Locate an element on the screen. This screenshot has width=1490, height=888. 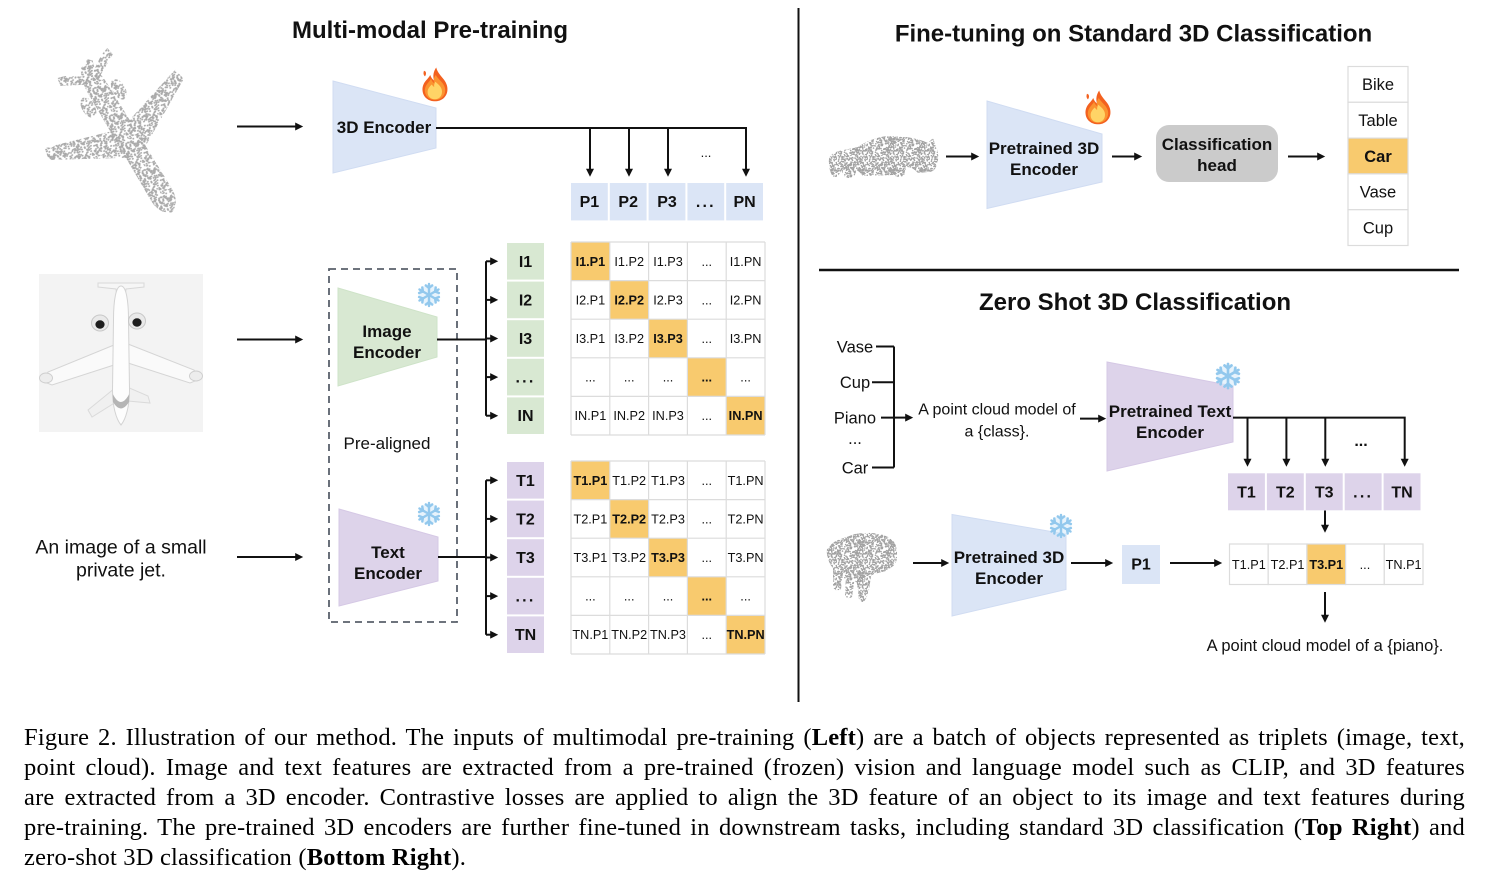
svg-text: T1.P3 is located at coordinates (668, 481).